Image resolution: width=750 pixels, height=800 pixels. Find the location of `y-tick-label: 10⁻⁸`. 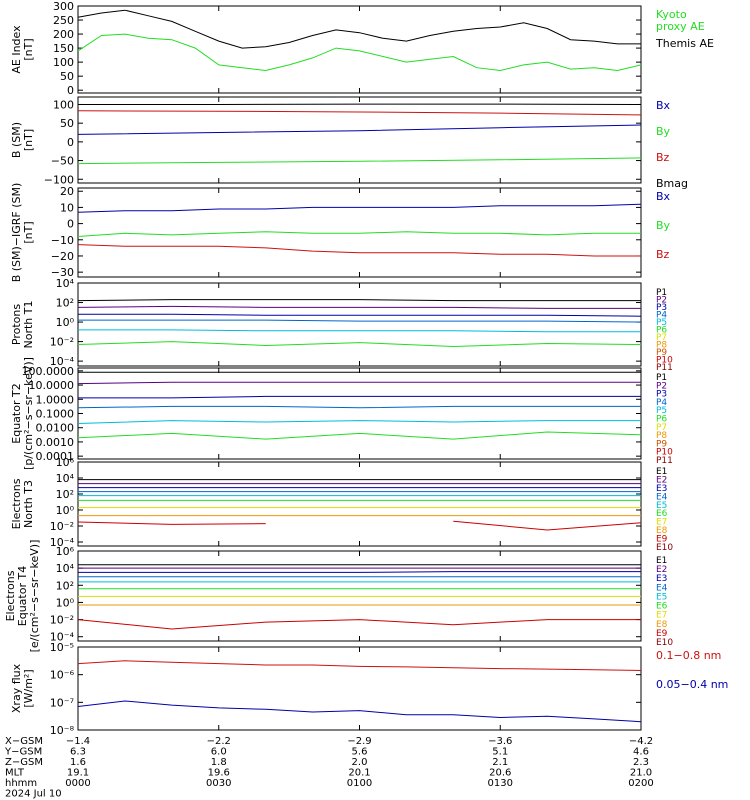

y-tick-label: 10⁻⁸ is located at coordinates (62, 730).